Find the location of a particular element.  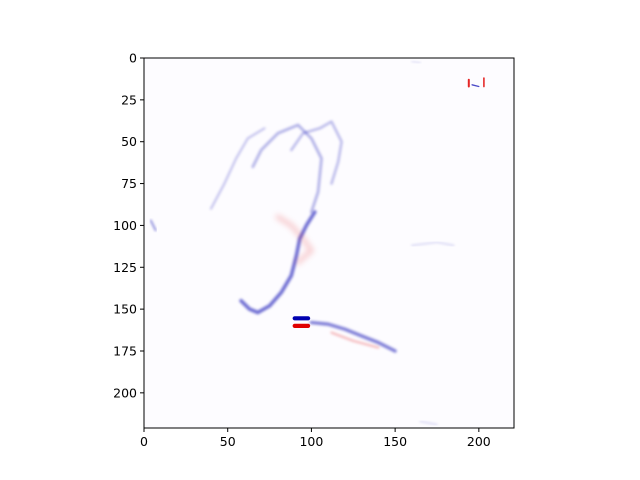

feature-top-right-blue-speck is located at coordinates (475, 86).